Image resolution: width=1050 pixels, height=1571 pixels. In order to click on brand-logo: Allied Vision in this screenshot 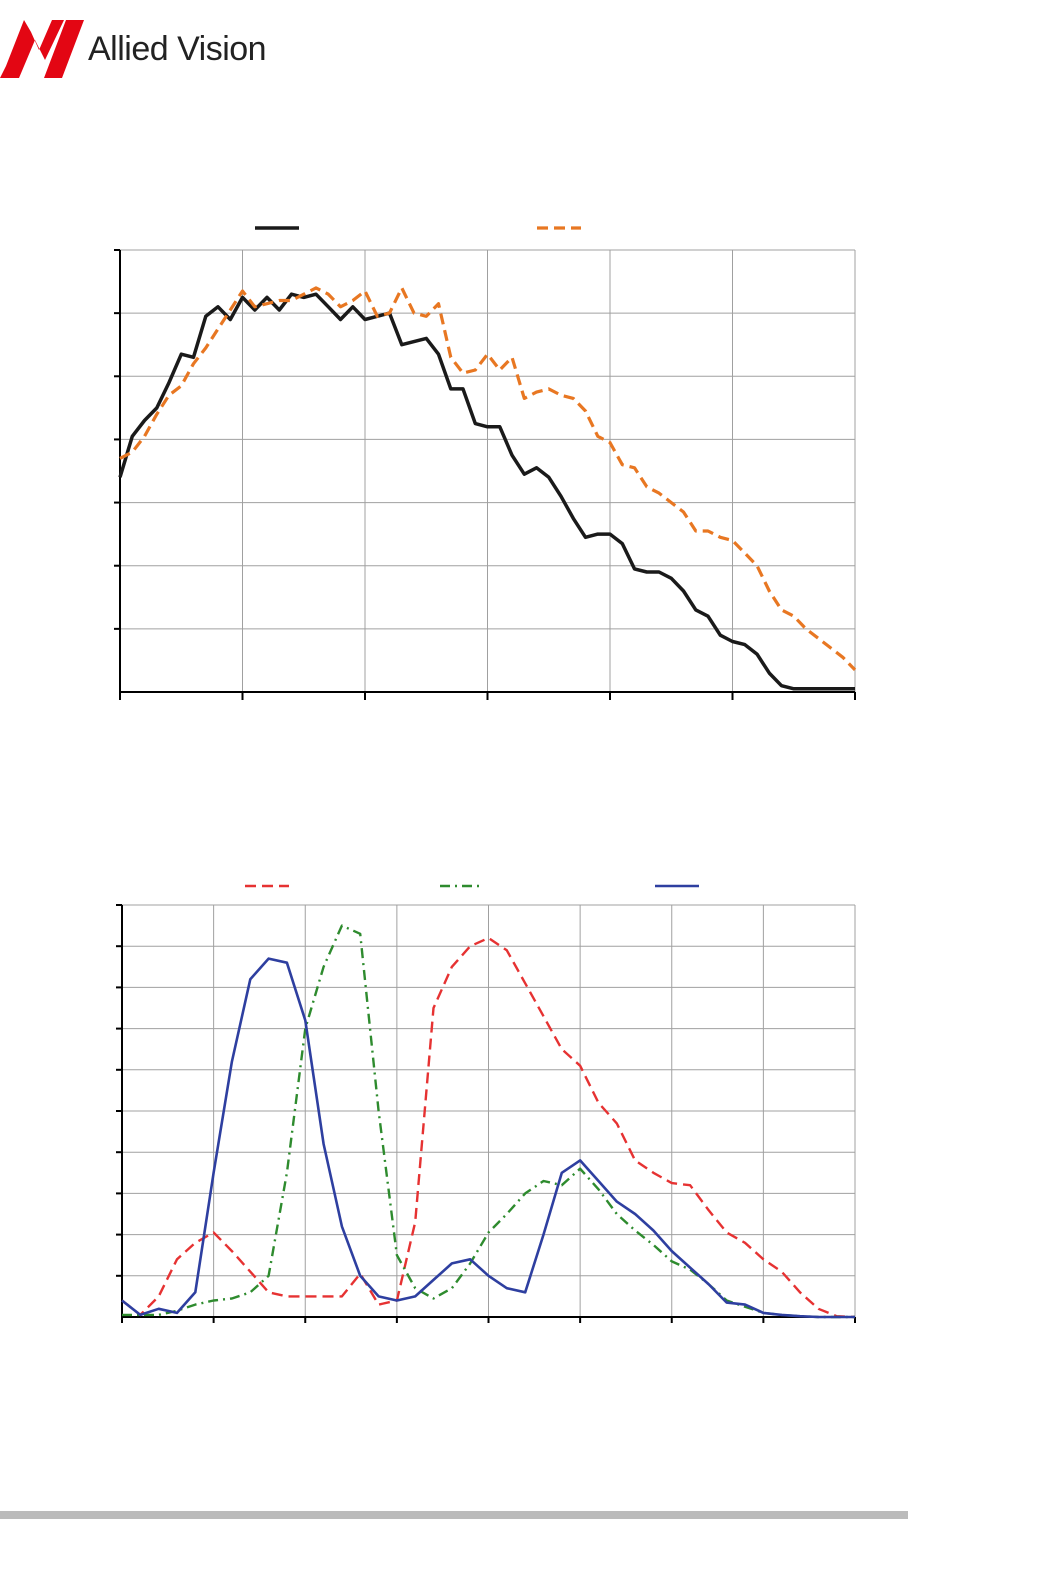, I will do `click(145, 50)`.